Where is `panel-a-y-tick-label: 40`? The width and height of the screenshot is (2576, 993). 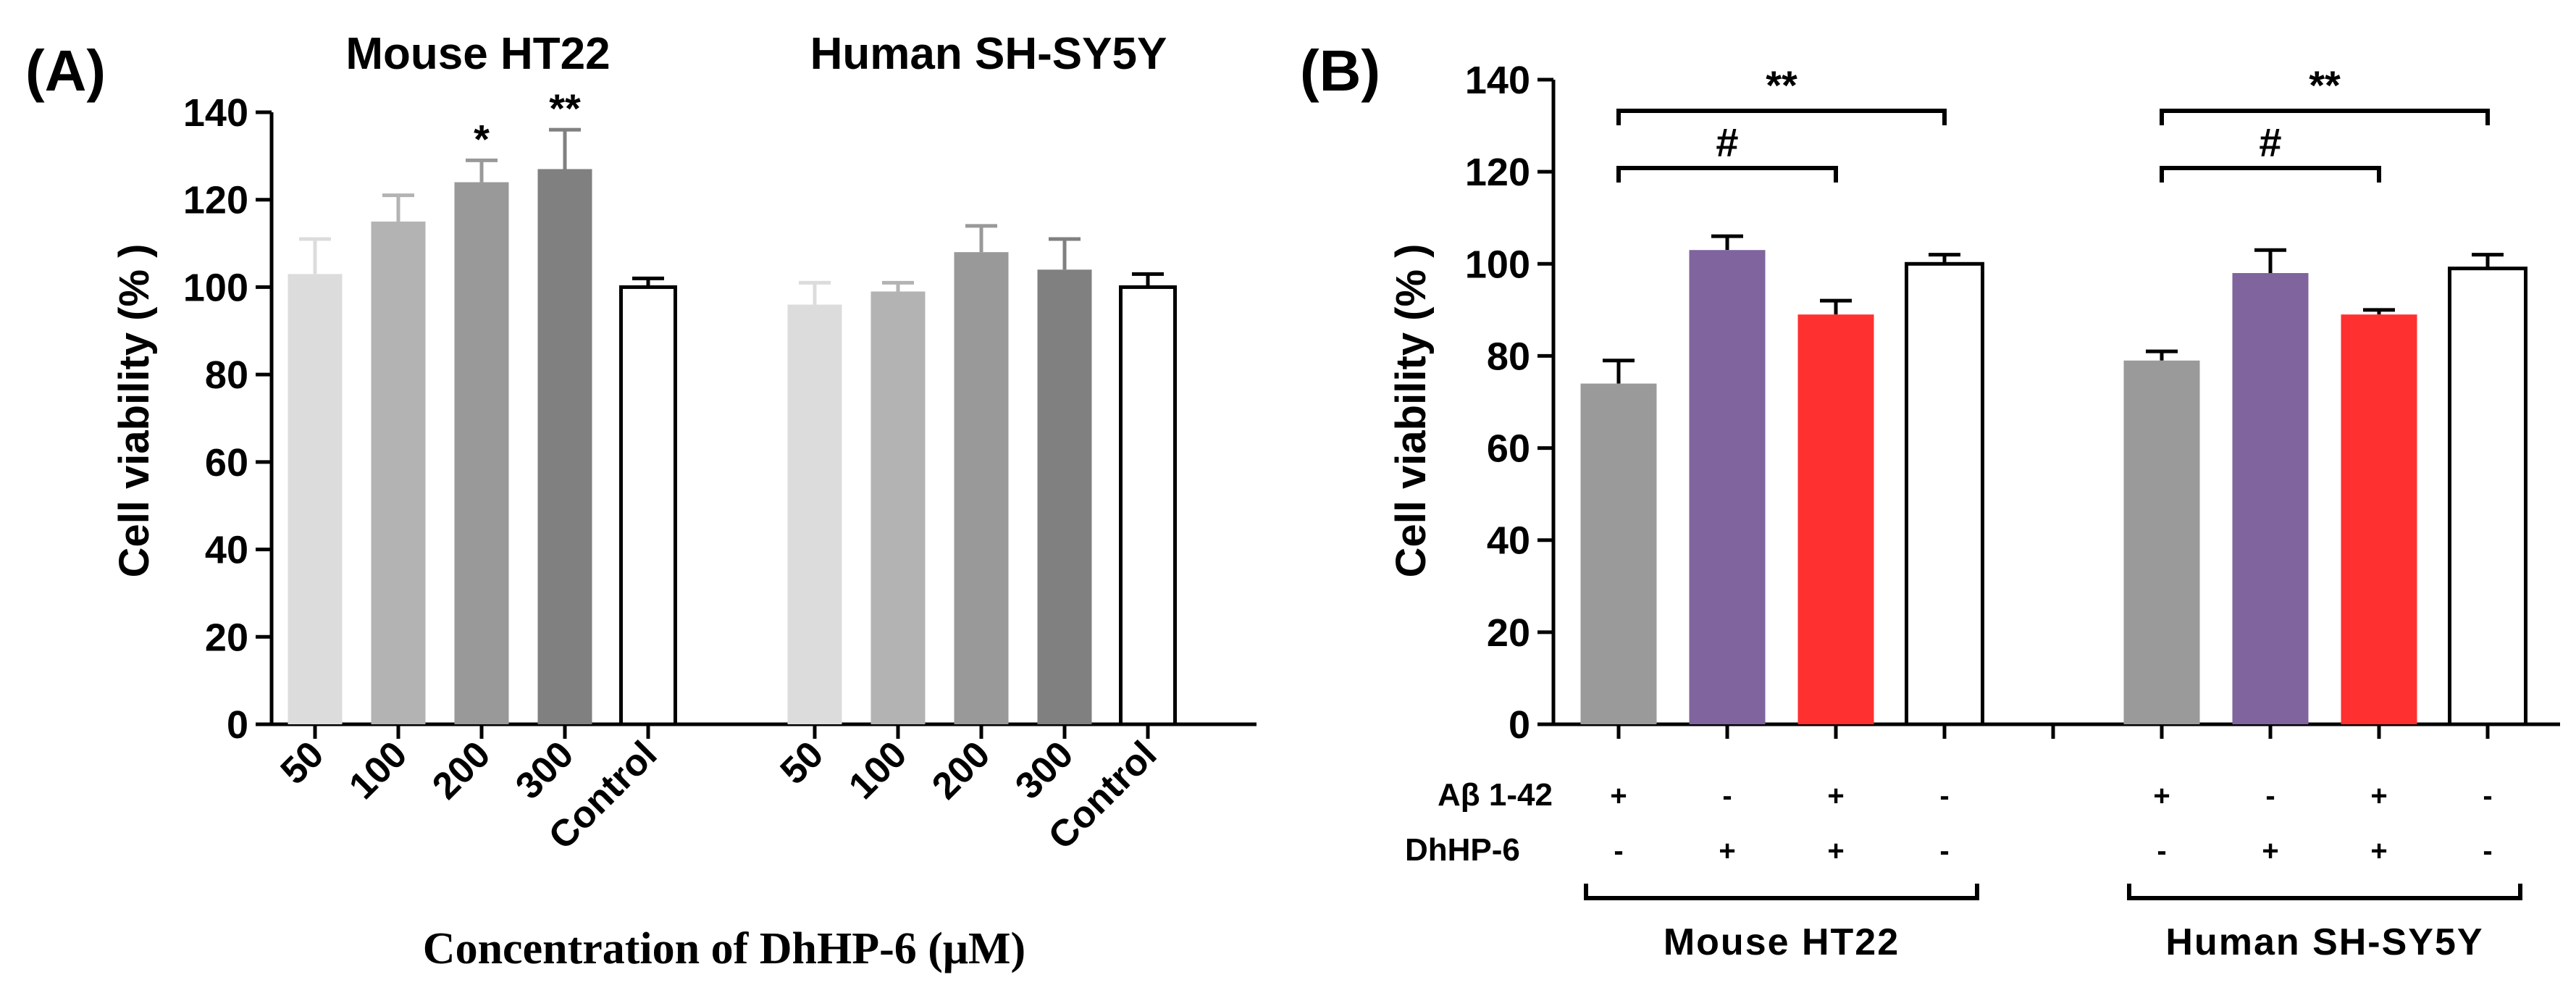
panel-a-y-tick-label: 40 is located at coordinates (226, 550).